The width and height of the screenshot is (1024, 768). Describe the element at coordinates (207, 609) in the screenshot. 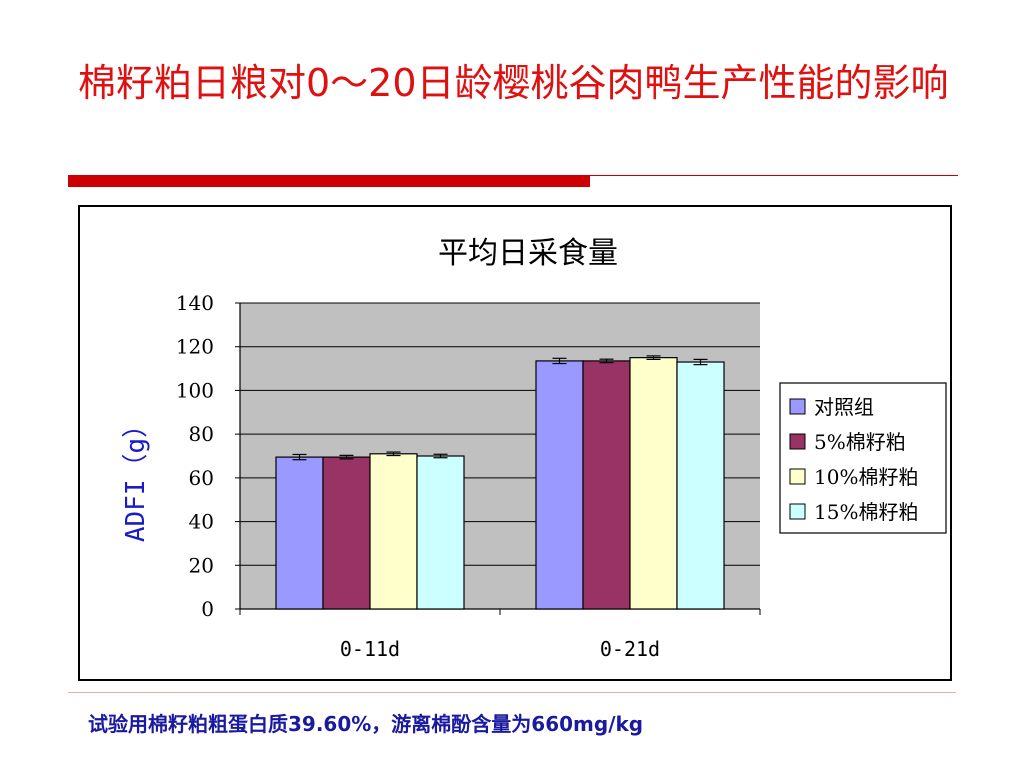

I see `y-tick-label: 0` at that location.